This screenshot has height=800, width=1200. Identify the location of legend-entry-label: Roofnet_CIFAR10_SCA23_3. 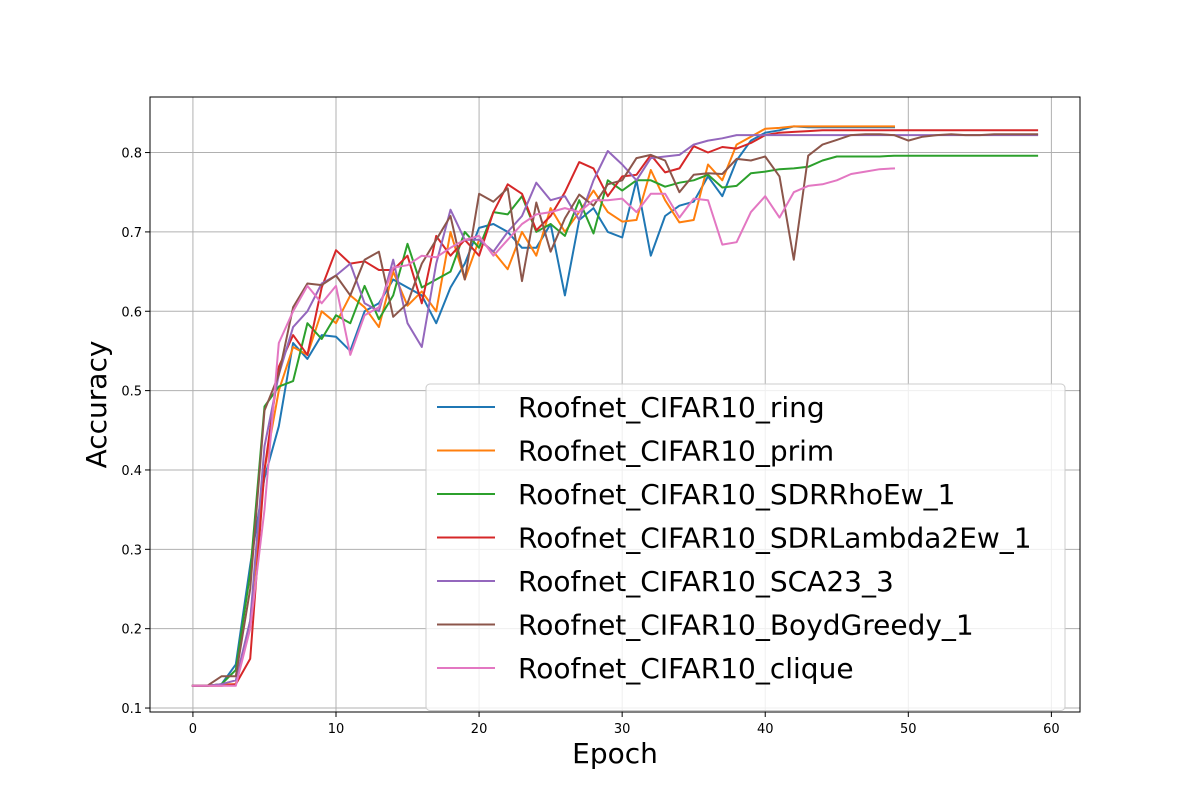
(706, 581).